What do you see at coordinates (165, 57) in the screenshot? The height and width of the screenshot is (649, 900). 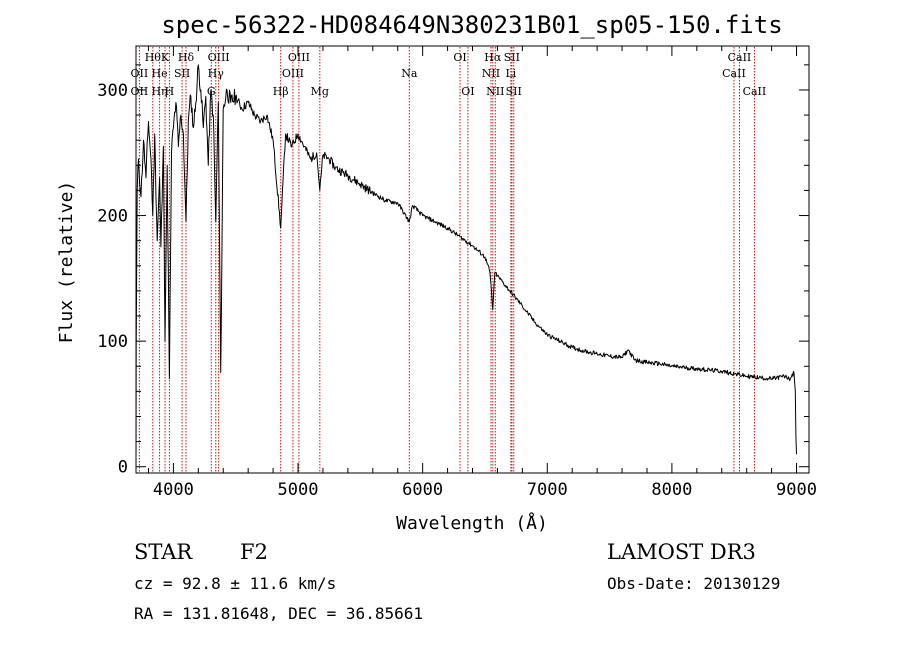 I see `line-marker-label: K` at bounding box center [165, 57].